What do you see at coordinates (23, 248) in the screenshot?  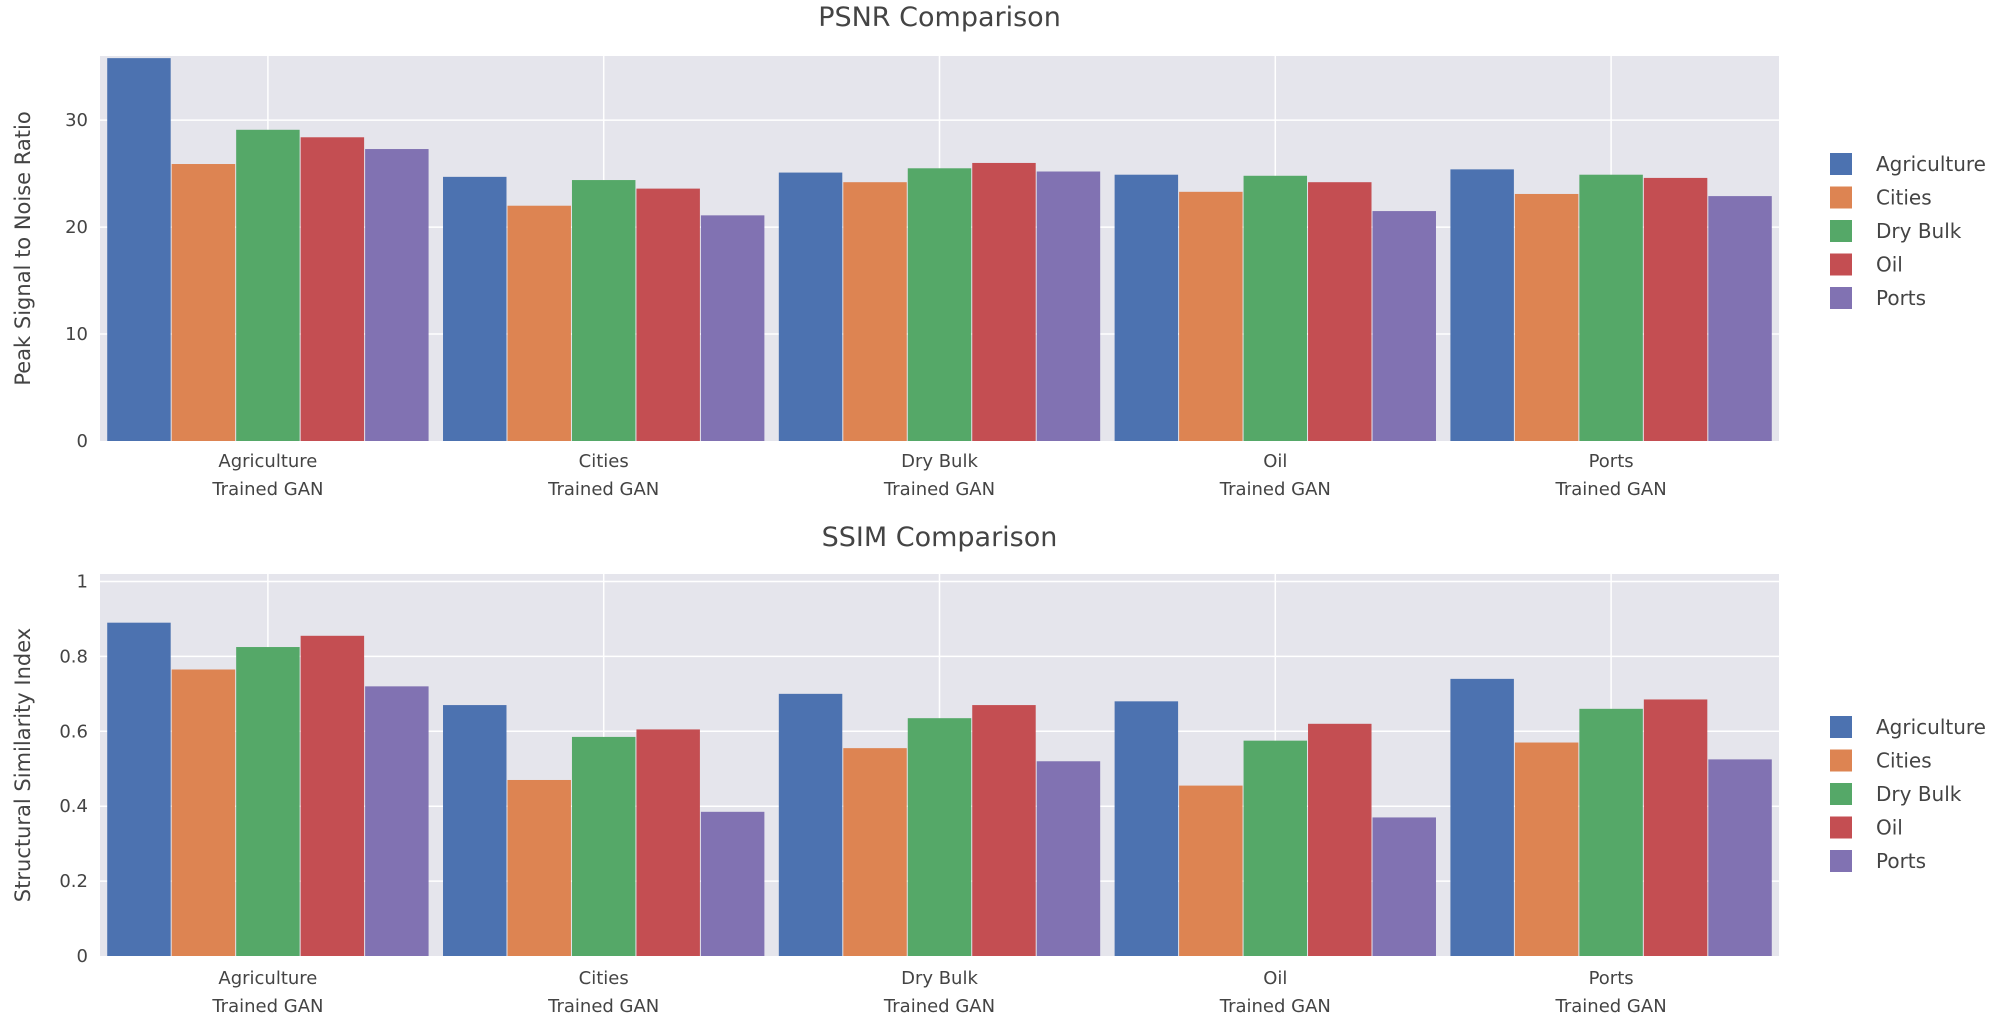 I see `y-axis-title: Peak Signal to Noise Ratio` at bounding box center [23, 248].